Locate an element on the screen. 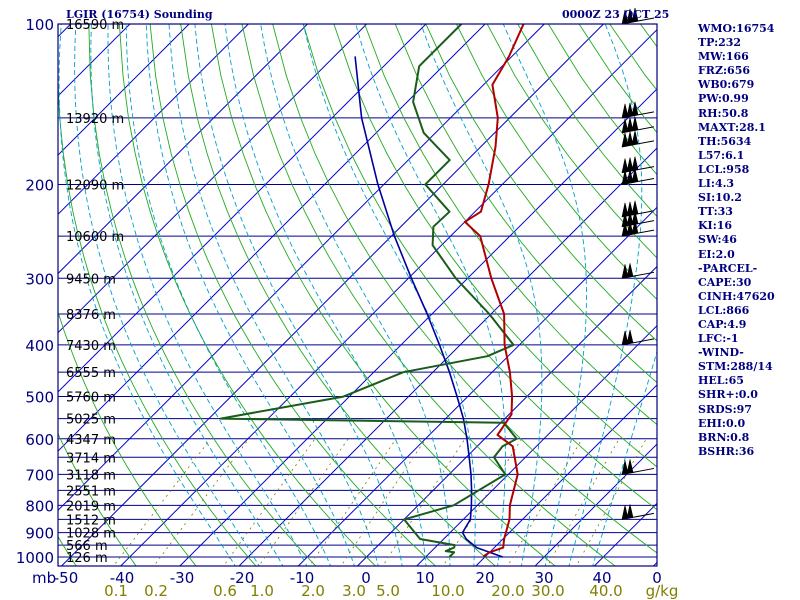 Image resolution: width=800 pixels, height=600 pixels. height-label: 13920 m is located at coordinates (95, 119).